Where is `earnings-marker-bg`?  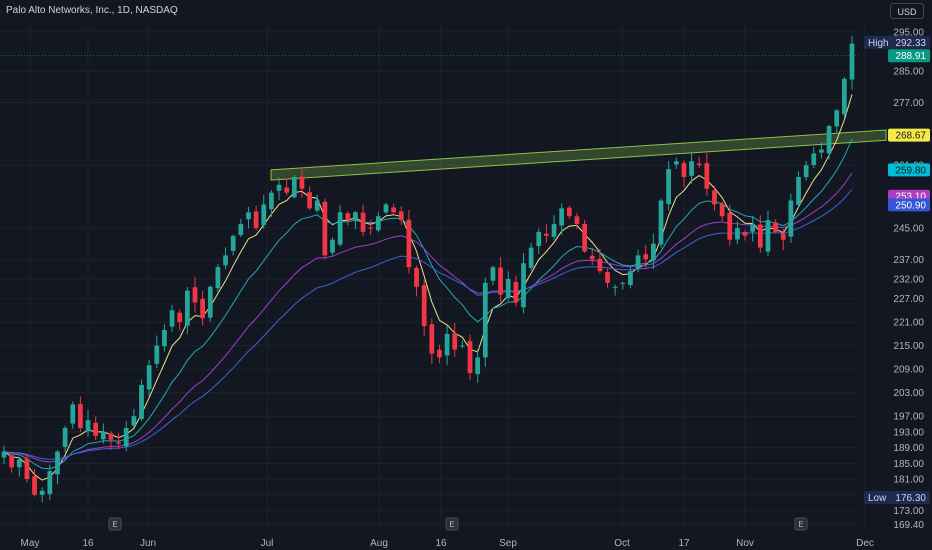 earnings-marker-bg is located at coordinates (452, 524).